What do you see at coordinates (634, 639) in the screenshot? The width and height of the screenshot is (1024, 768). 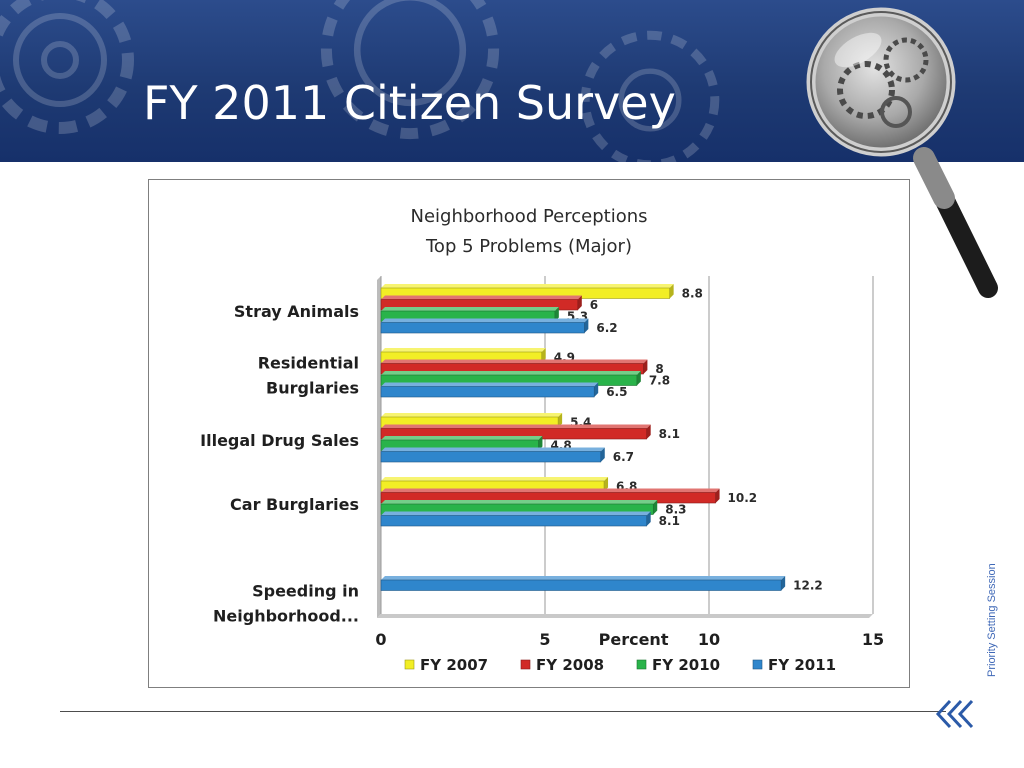 I see `x-axis-label: Percent` at bounding box center [634, 639].